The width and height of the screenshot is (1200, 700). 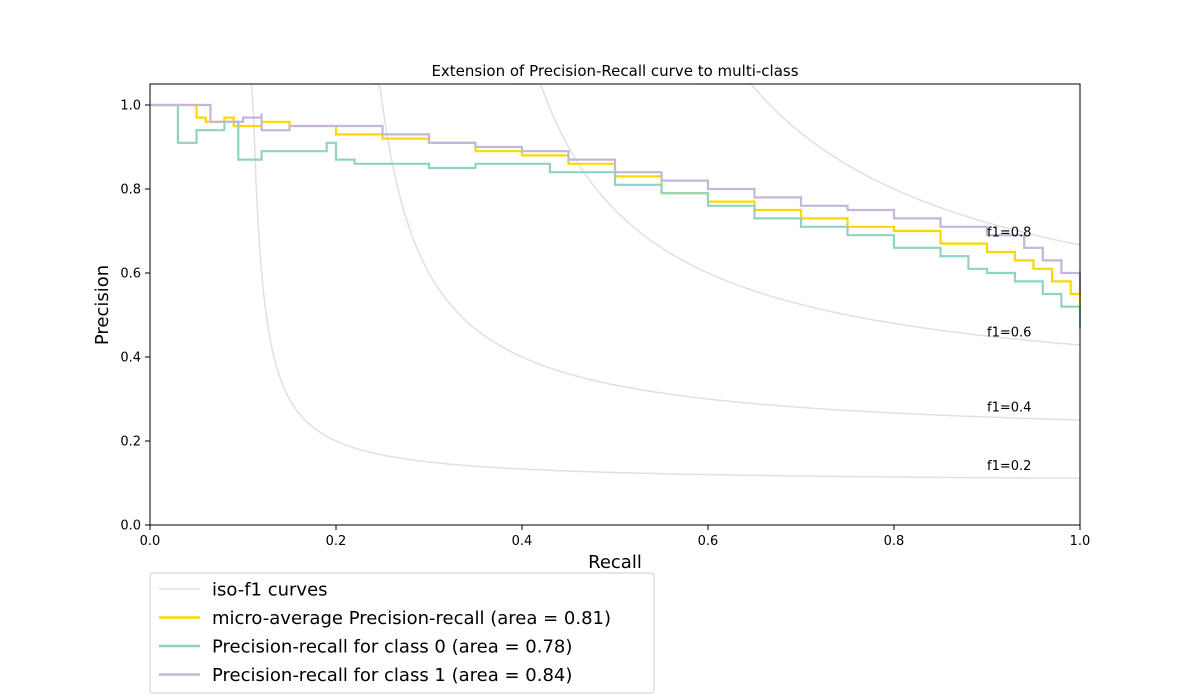 I want to click on x-tick-label-5: 1.0, so click(x=1080, y=541).